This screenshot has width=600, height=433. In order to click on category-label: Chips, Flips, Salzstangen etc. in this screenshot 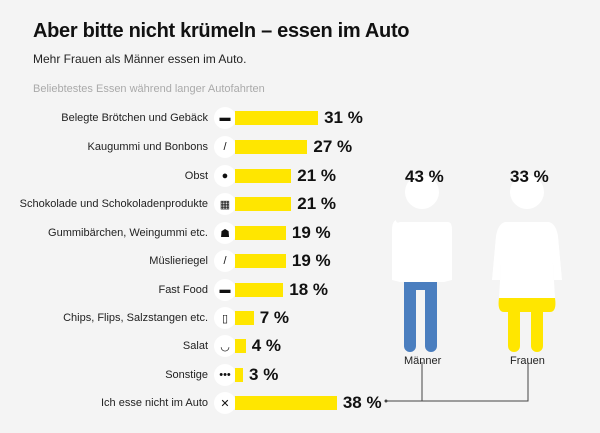, I will do `click(135, 318)`.